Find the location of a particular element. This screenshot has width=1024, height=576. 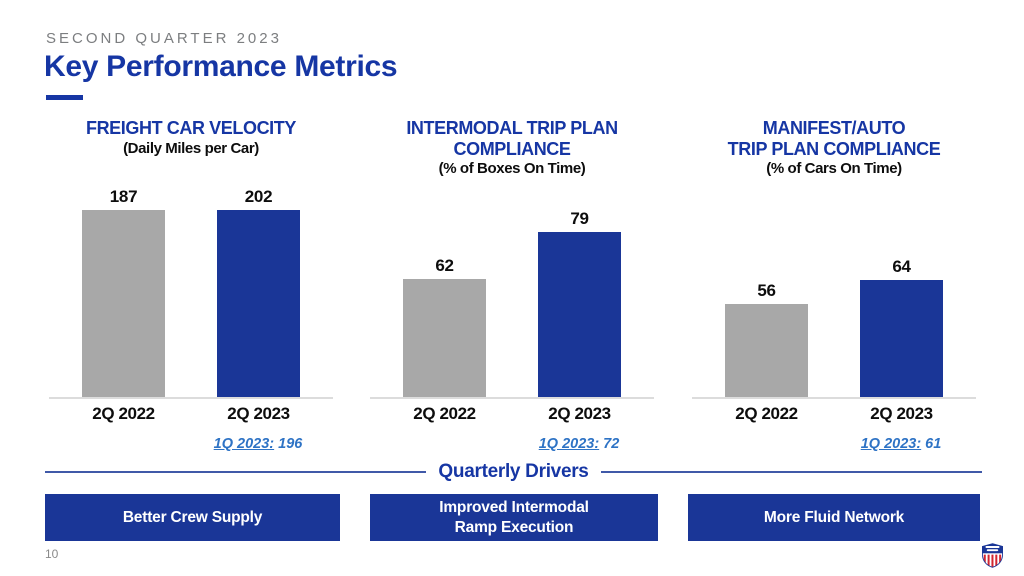

chart-subtitle: (% of Boxes On Time) is located at coordinates (512, 169).